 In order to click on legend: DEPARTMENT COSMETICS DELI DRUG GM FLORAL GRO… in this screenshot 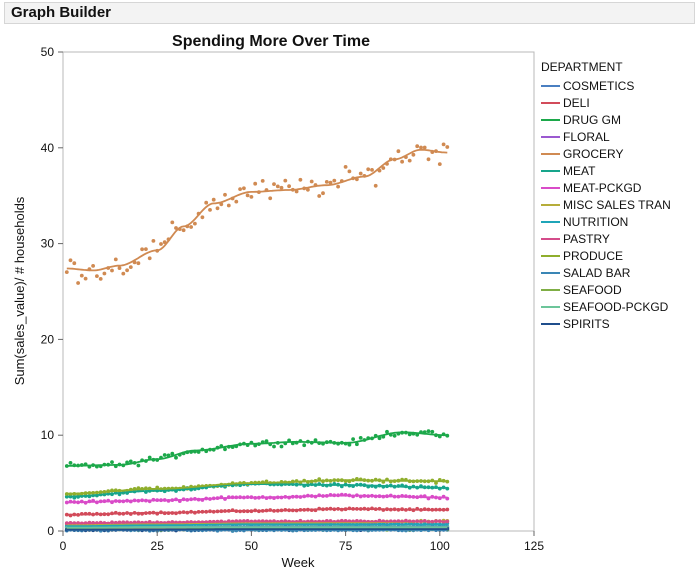, I will do `click(606, 195)`.